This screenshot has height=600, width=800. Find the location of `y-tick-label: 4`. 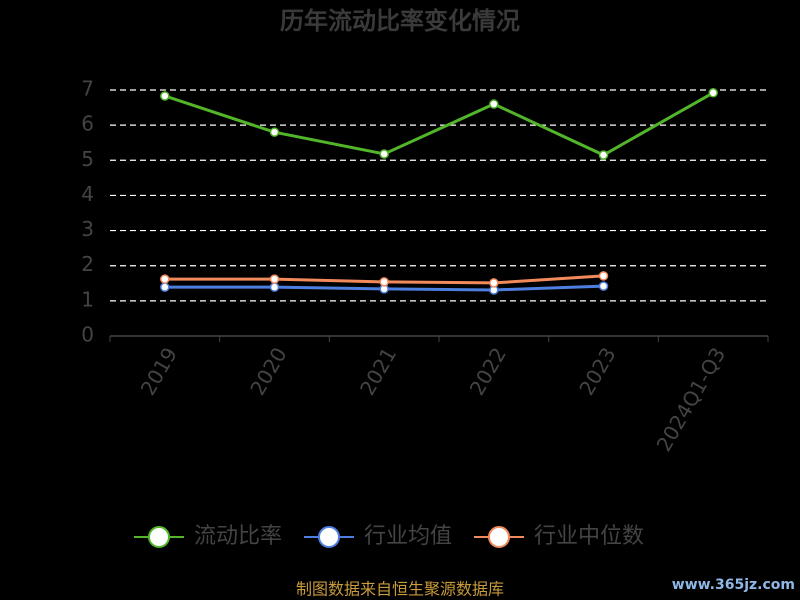

y-tick-label: 4 is located at coordinates (87, 194).